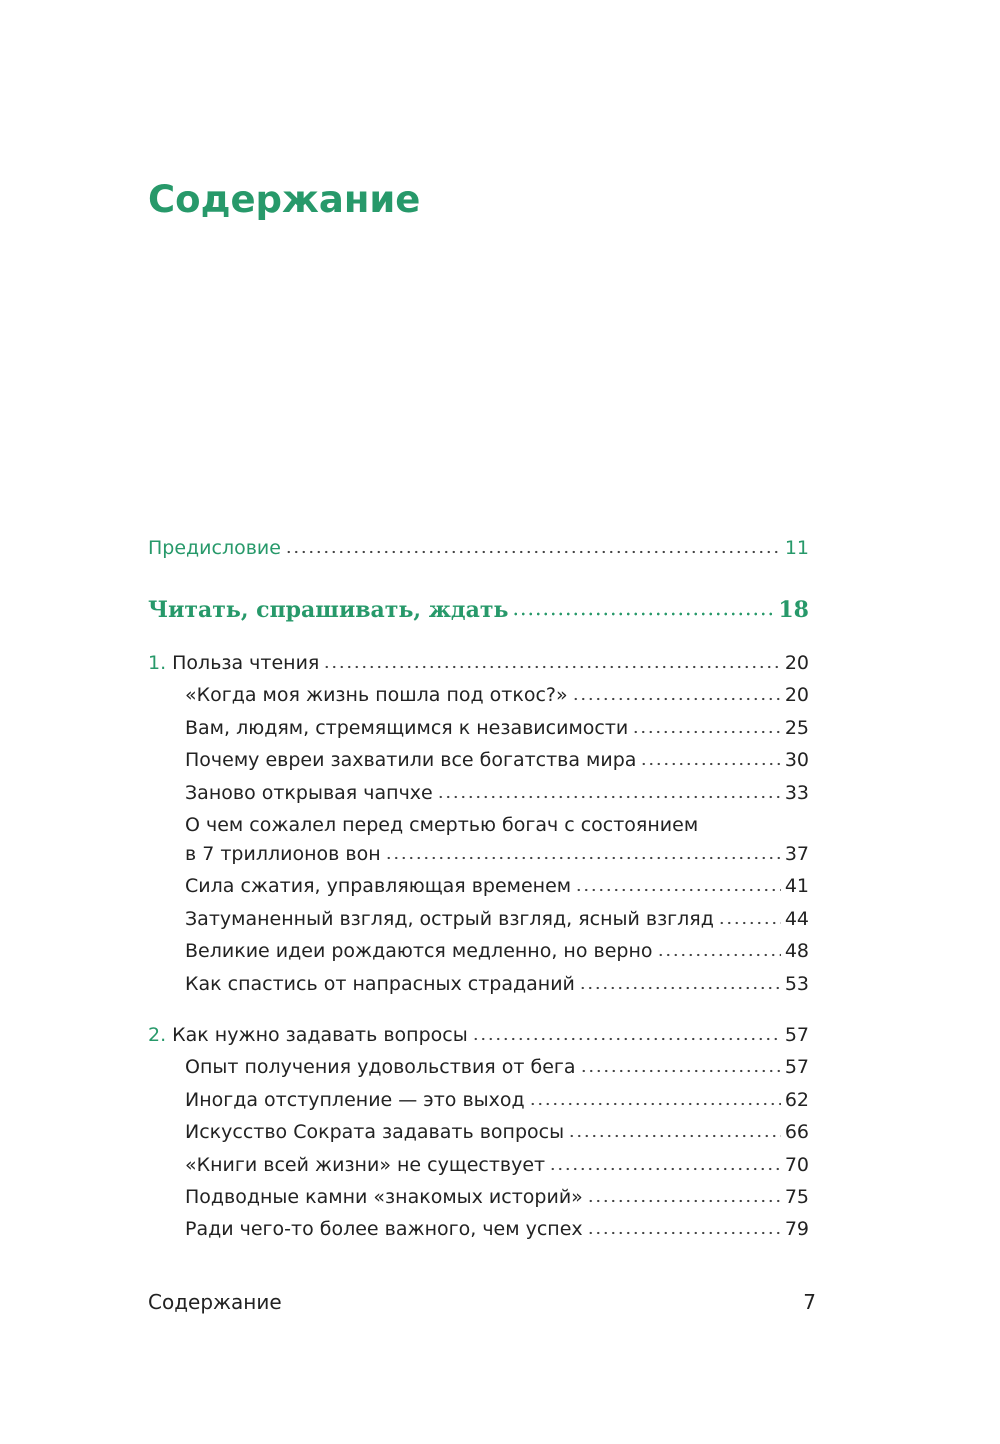  Describe the element at coordinates (796, 1164) in the screenshot. I see `page-number: 70` at that location.